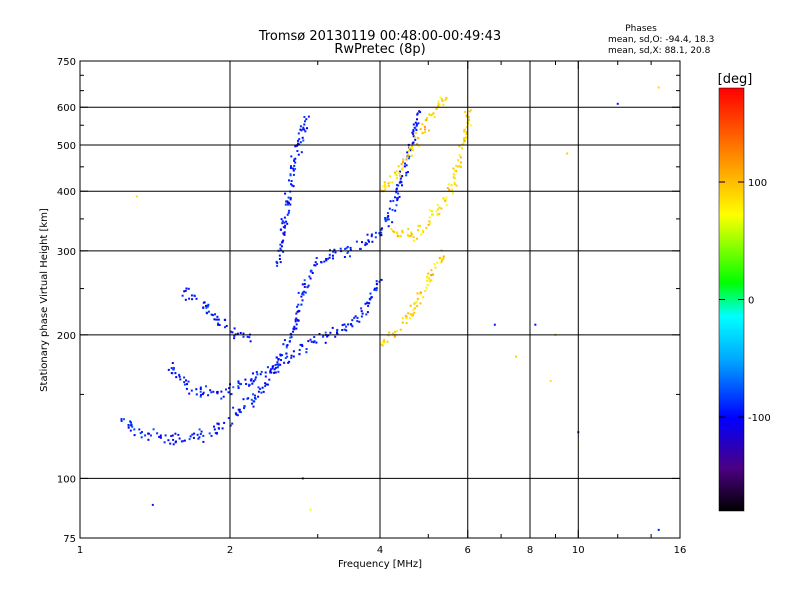  What do you see at coordinates (745, 301) in the screenshot?
I see `colorbar-ticks: 100 0 -100` at bounding box center [745, 301].